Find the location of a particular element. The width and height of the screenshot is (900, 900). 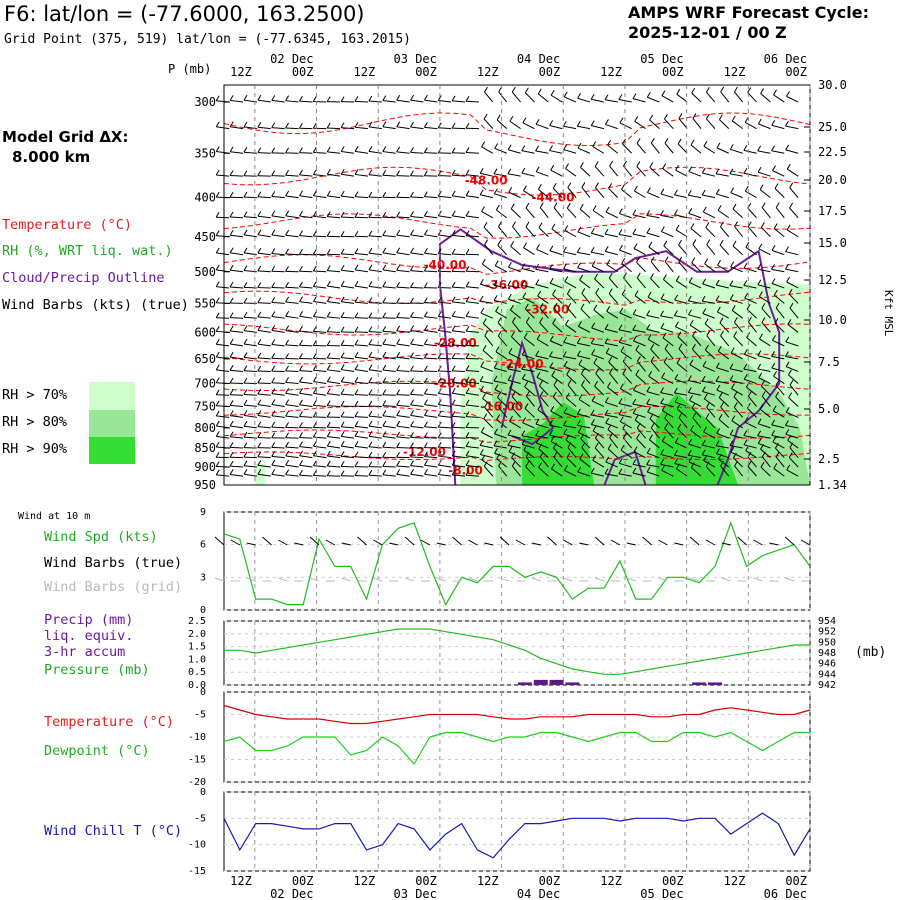

height-tick-label: 2.5 is located at coordinates (829, 459).